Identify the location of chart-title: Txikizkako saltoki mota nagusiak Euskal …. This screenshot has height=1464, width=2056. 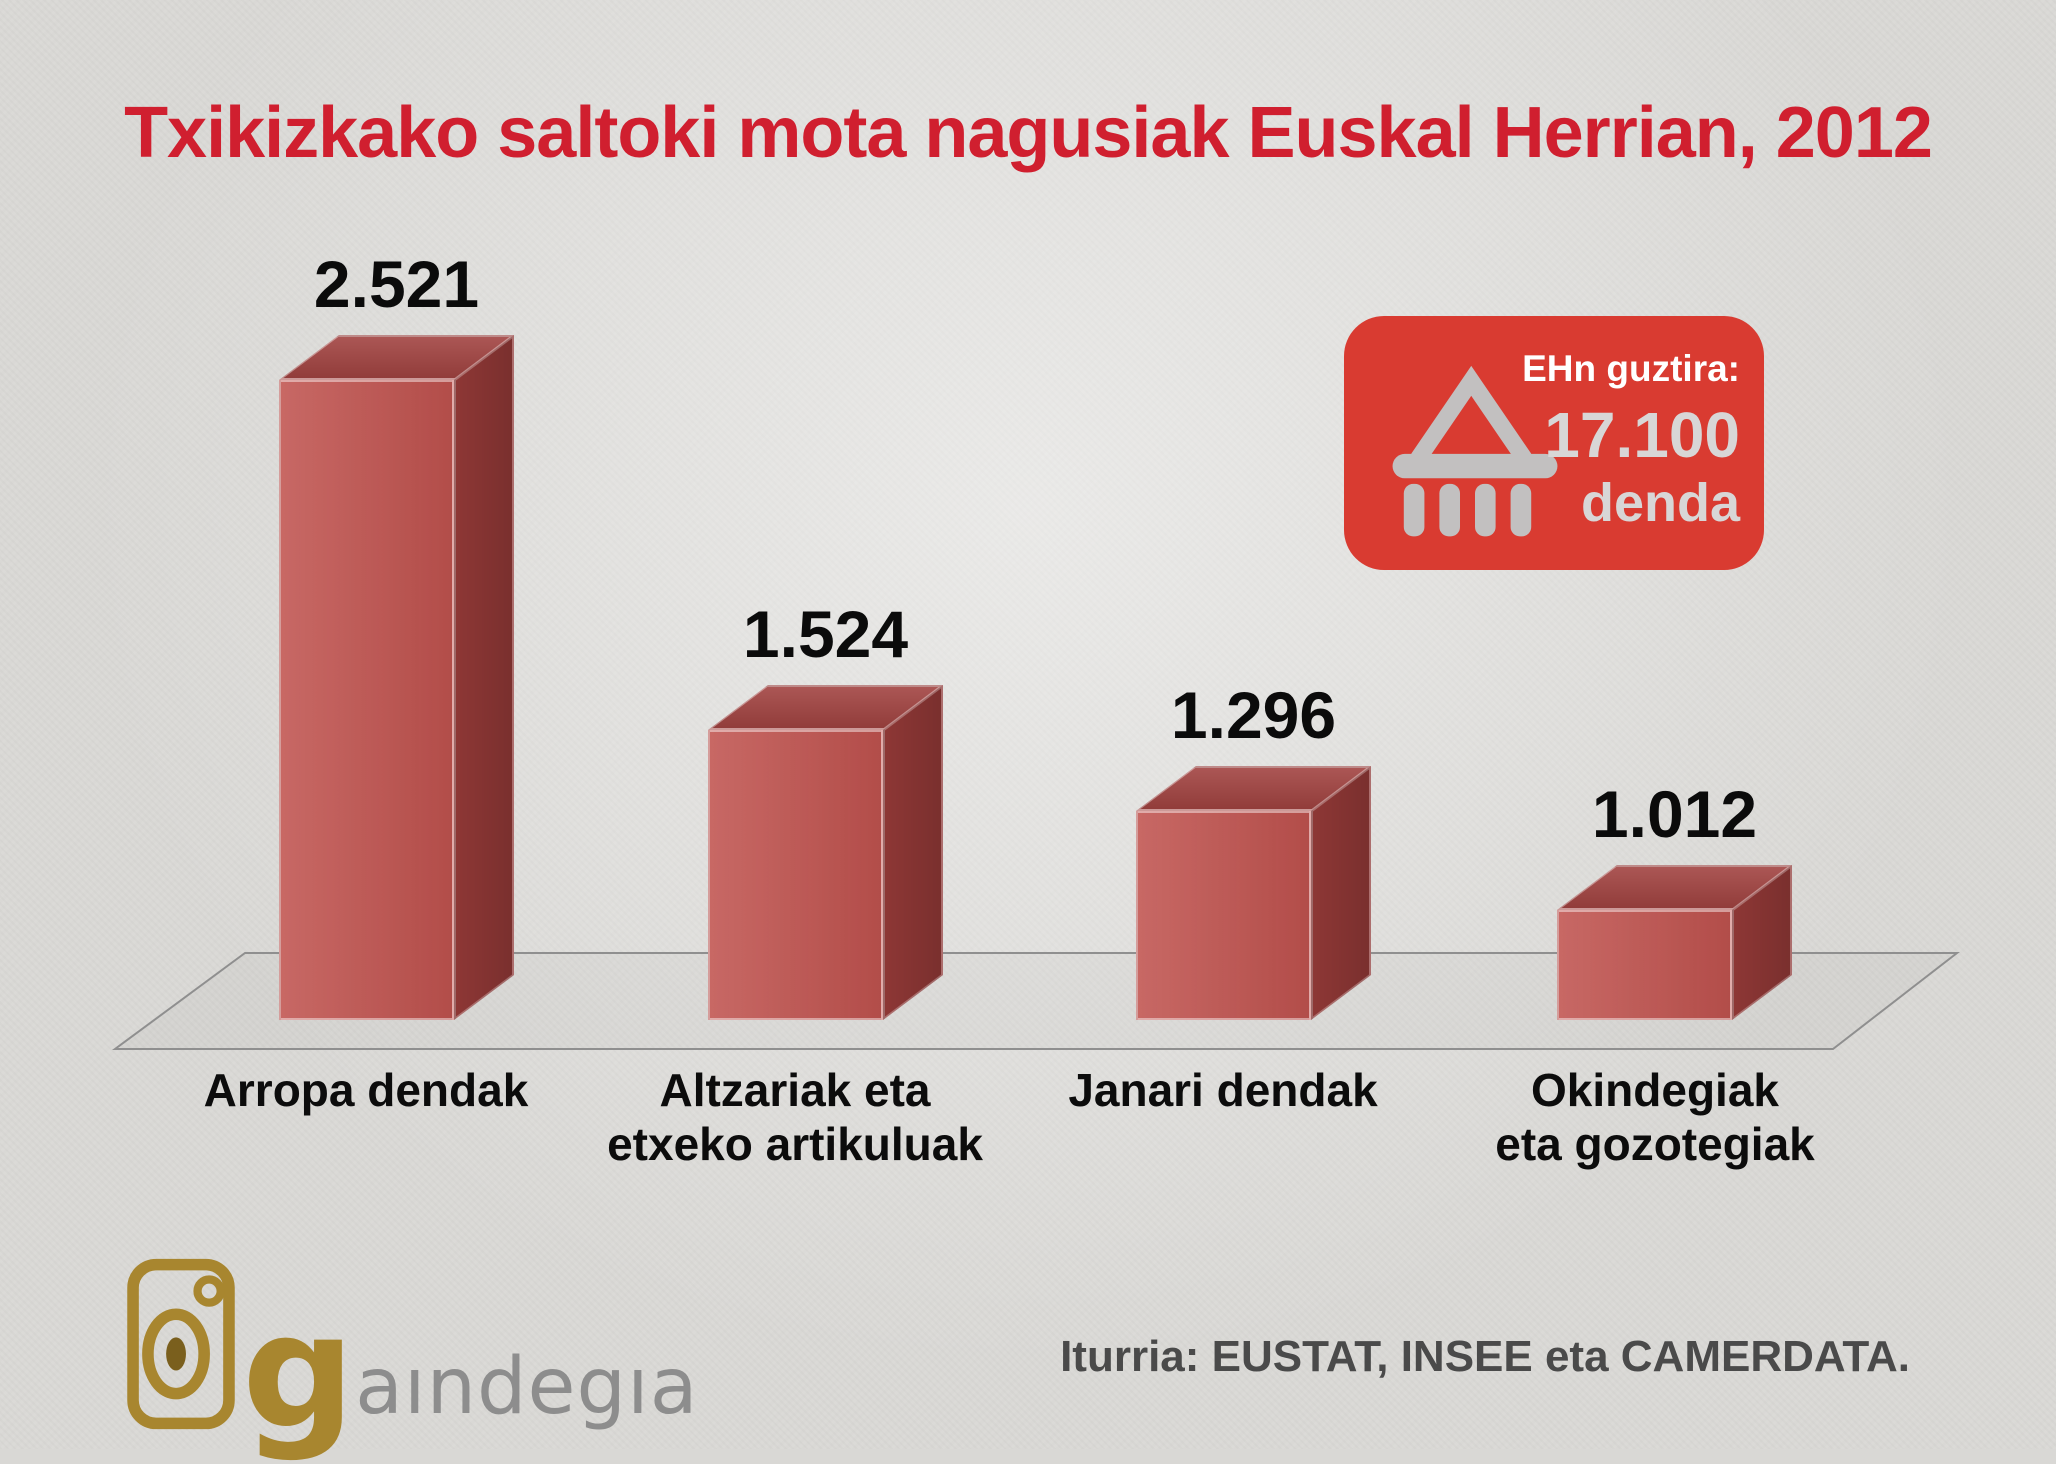
(1028, 133).